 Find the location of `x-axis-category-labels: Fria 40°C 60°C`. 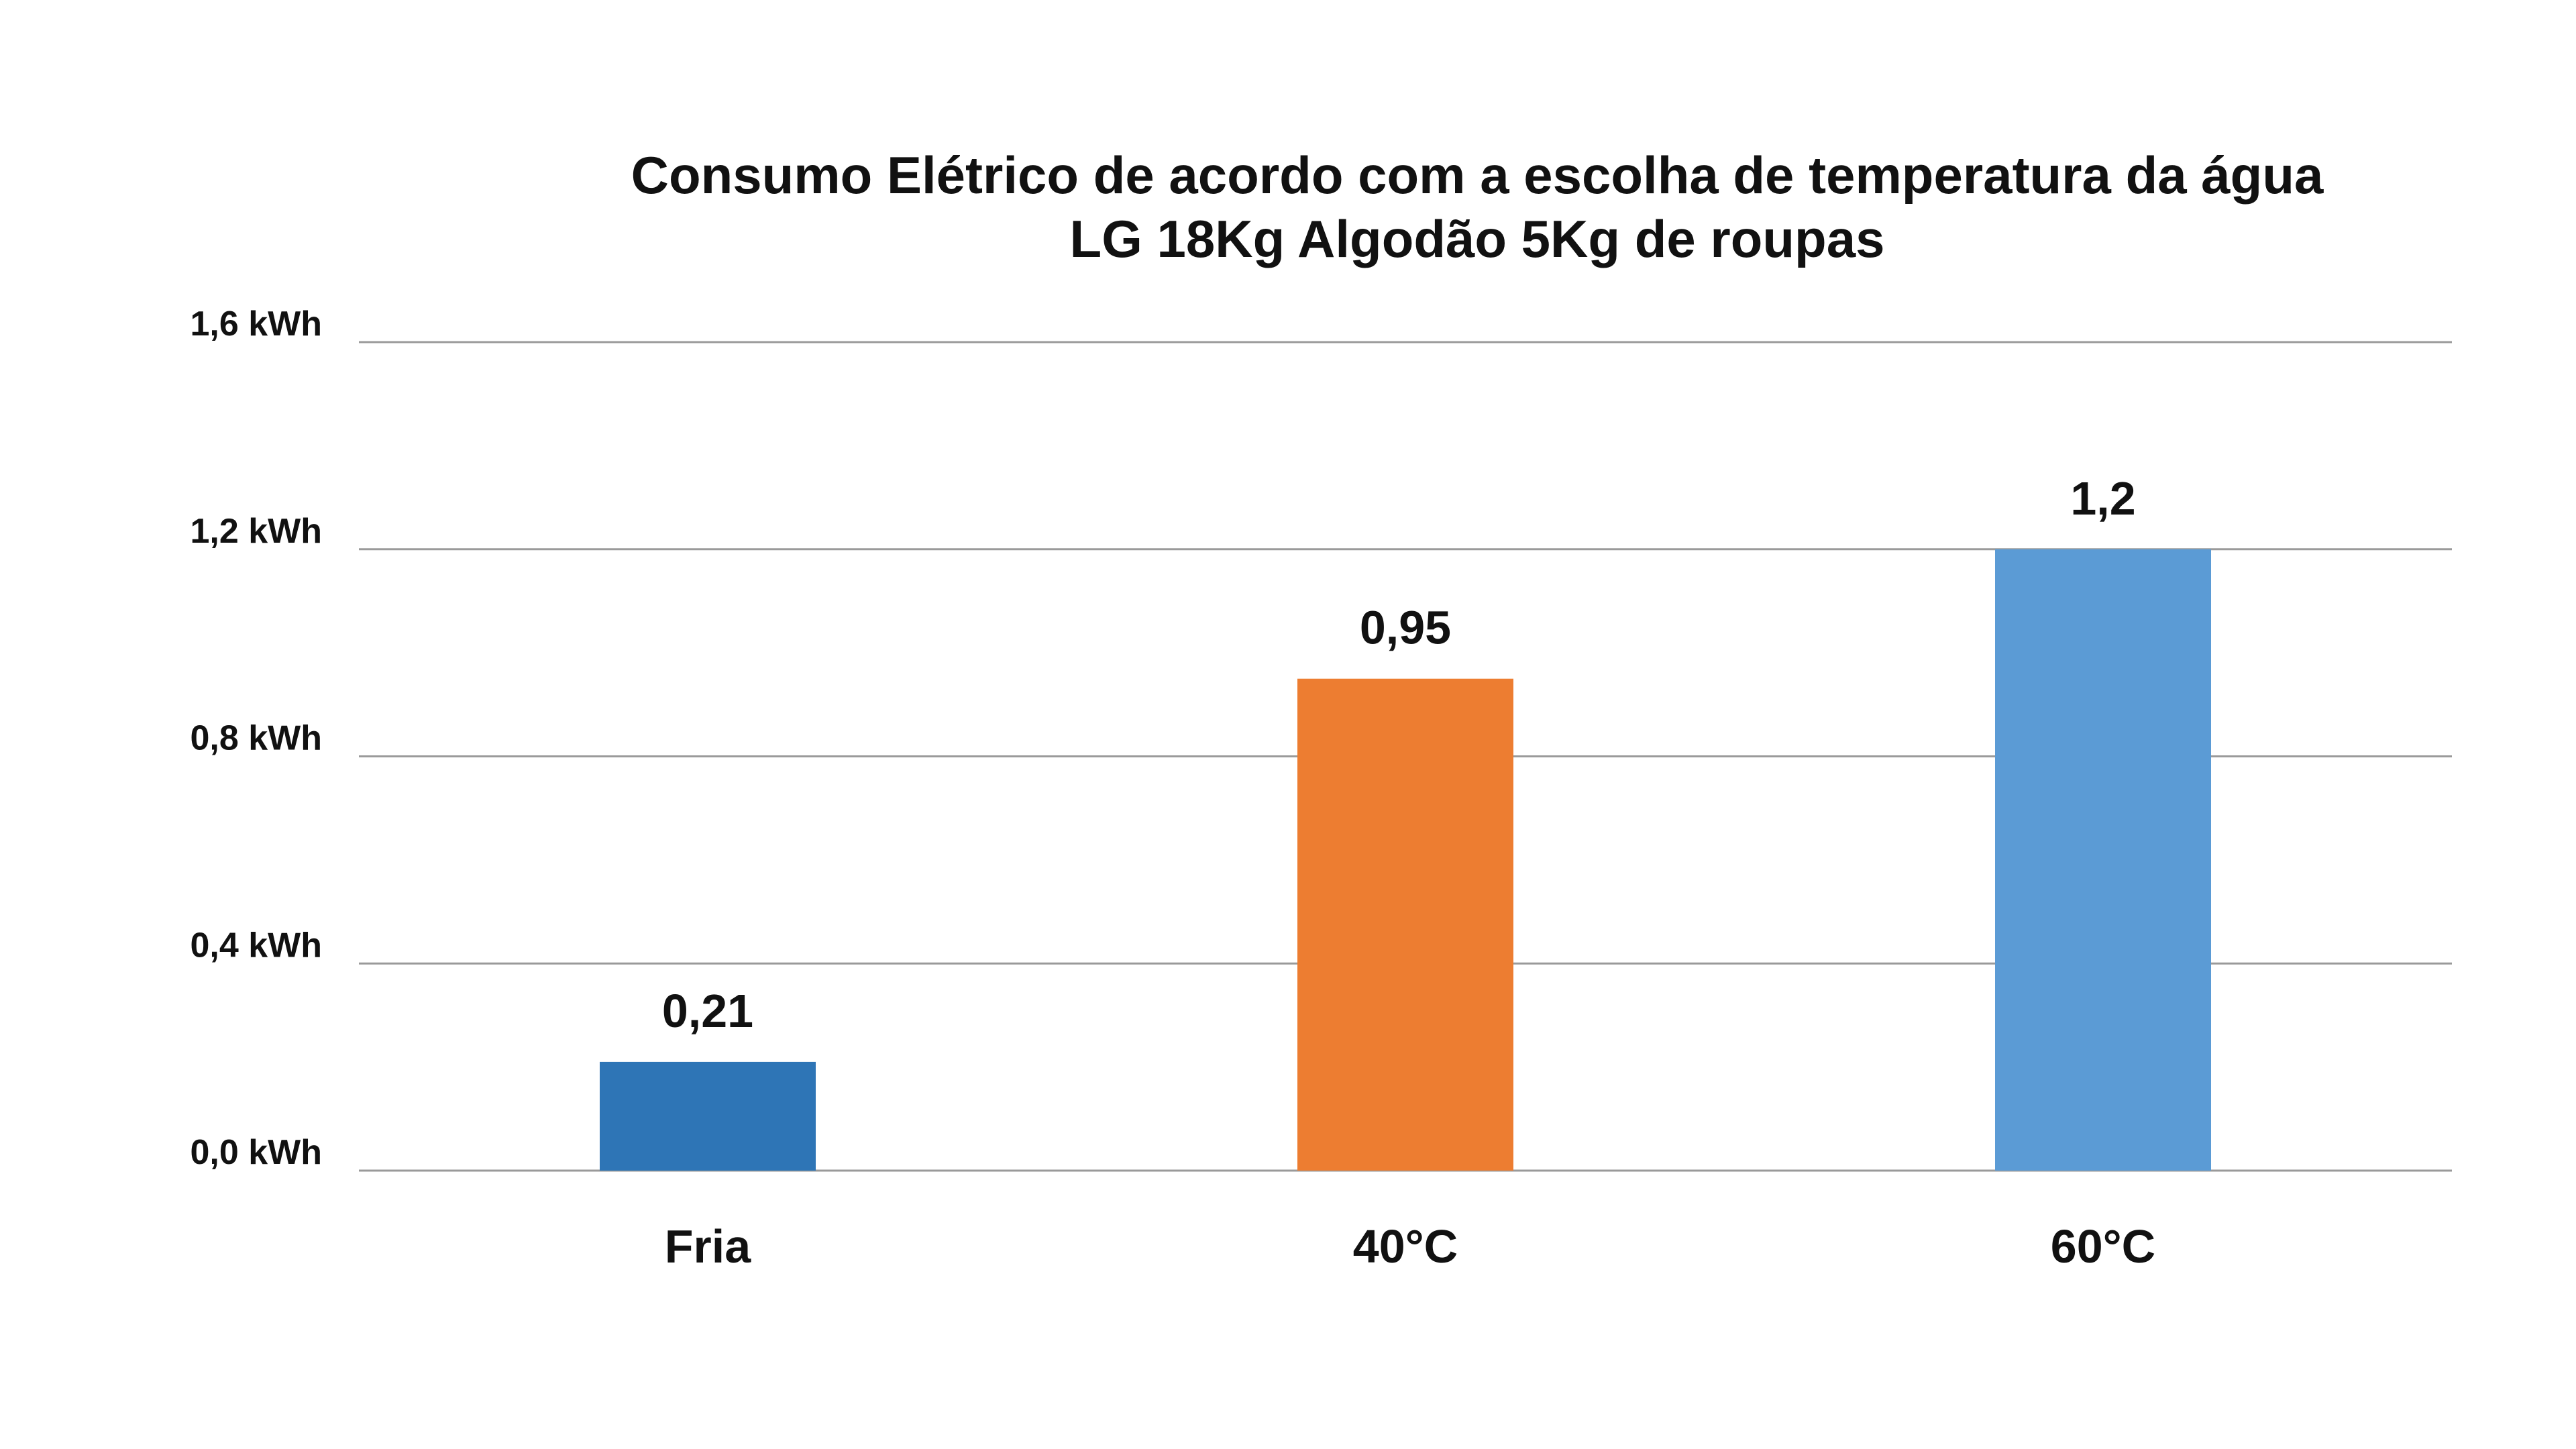

x-axis-category-labels: Fria 40°C 60°C is located at coordinates (1410, 1246).